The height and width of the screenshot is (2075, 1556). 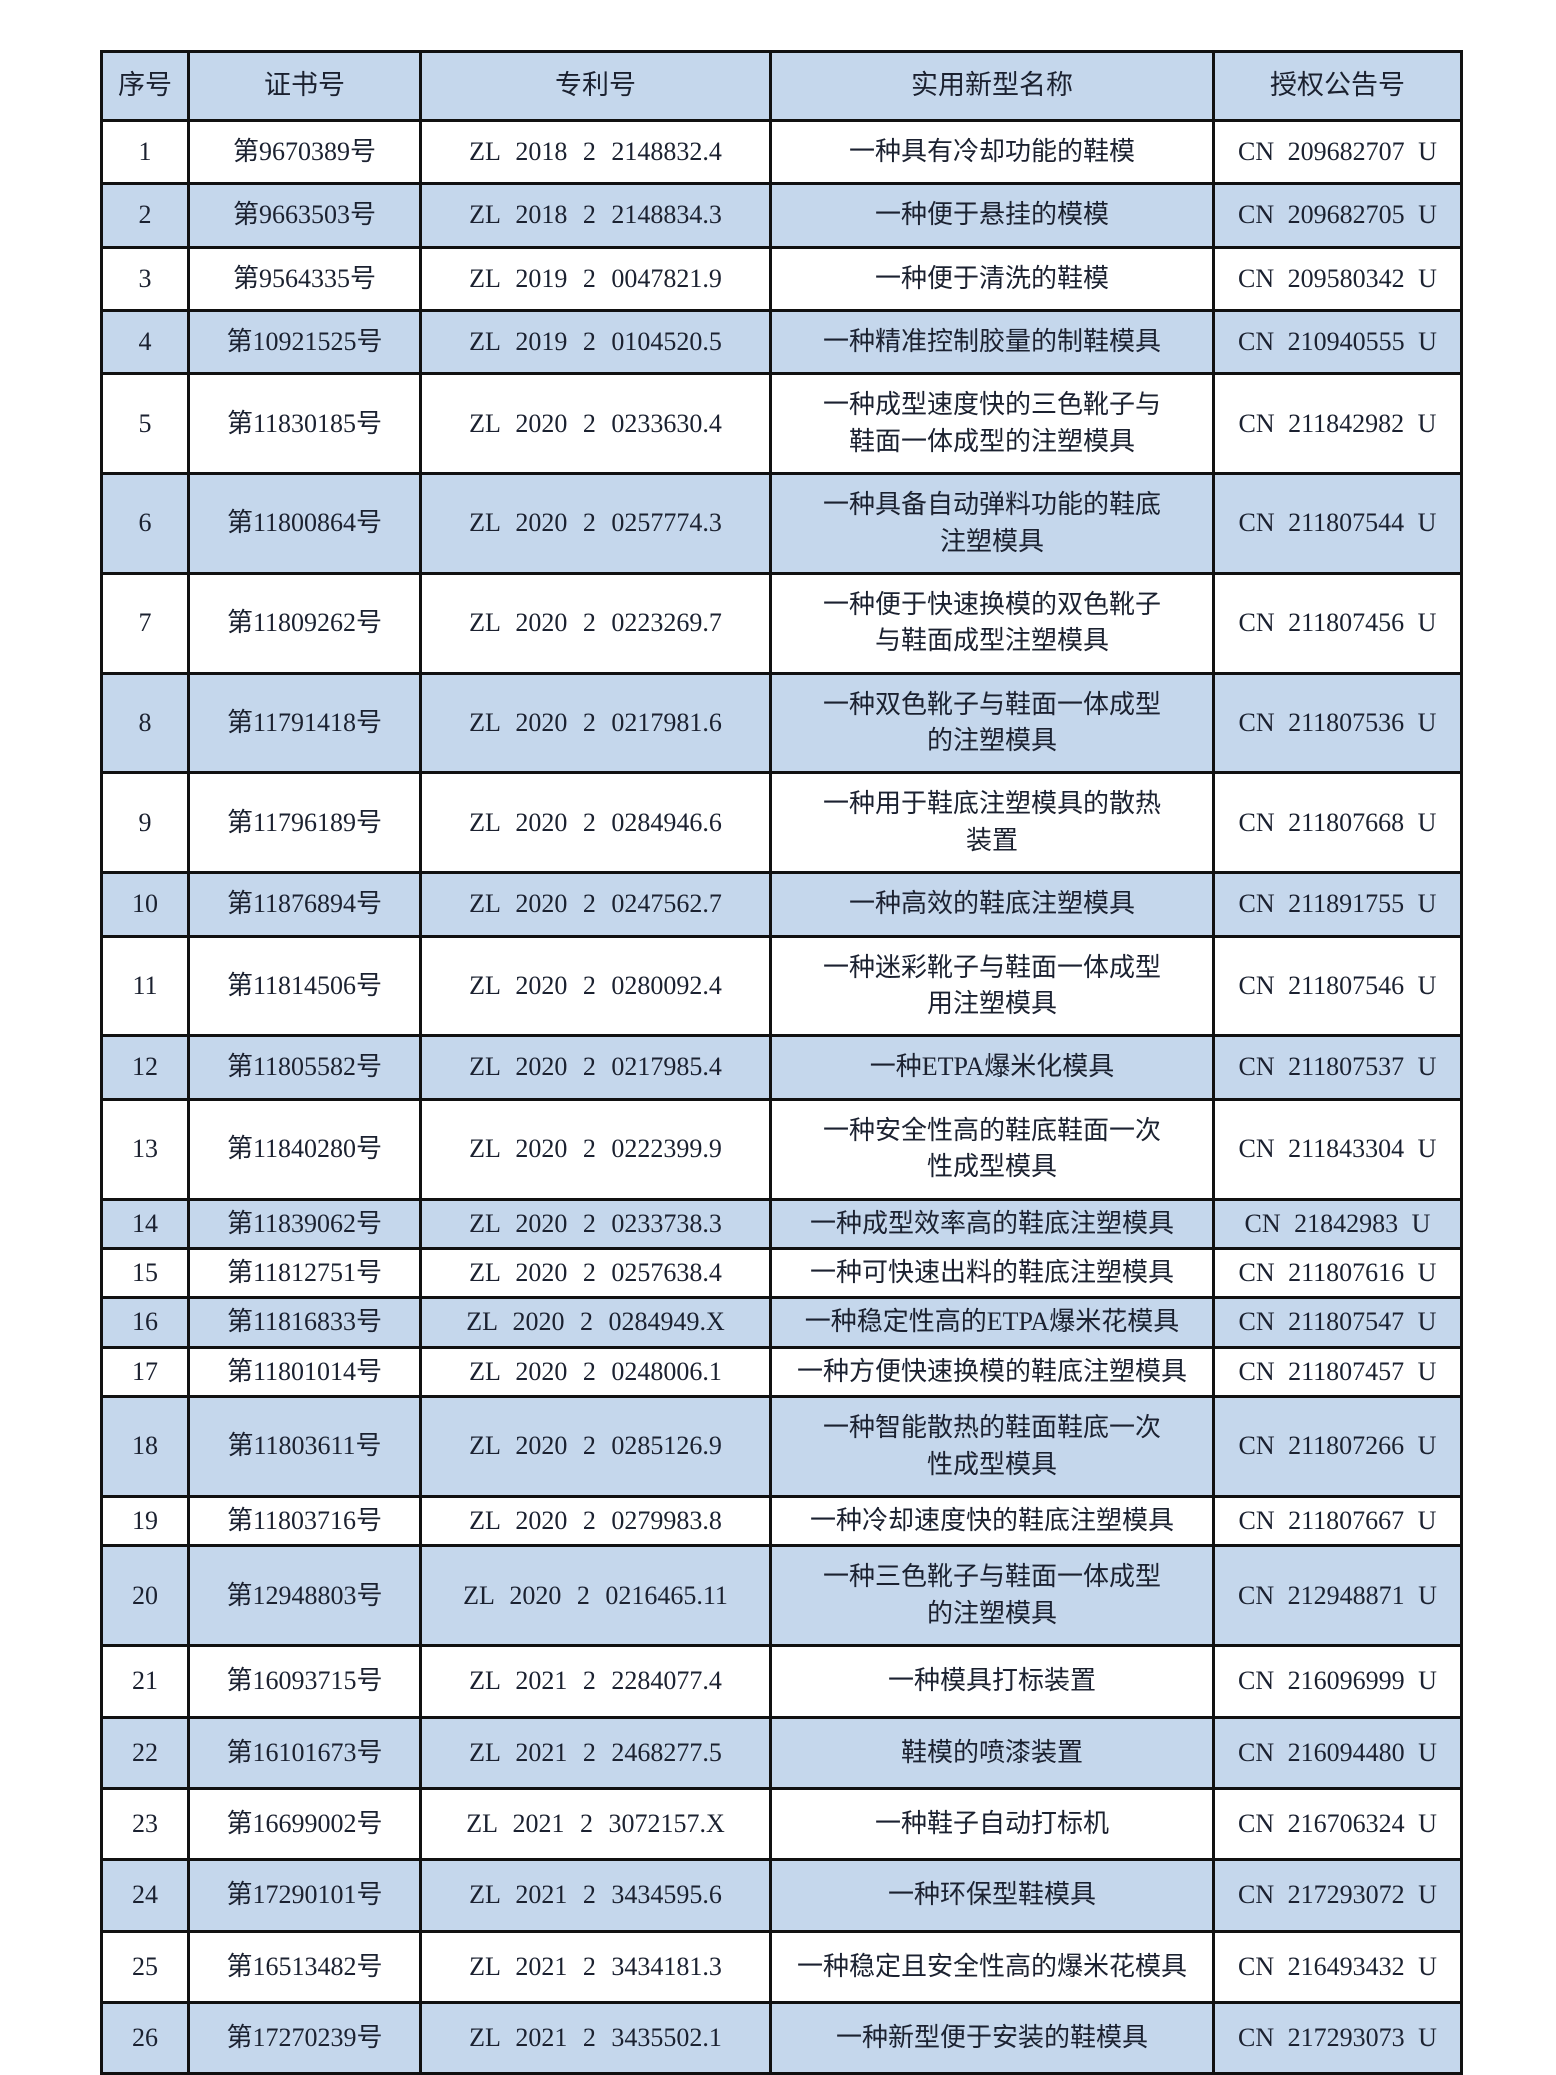 What do you see at coordinates (1337, 1596) in the screenshot?
I see `cell-announcement-no: CN 212948871 U` at bounding box center [1337, 1596].